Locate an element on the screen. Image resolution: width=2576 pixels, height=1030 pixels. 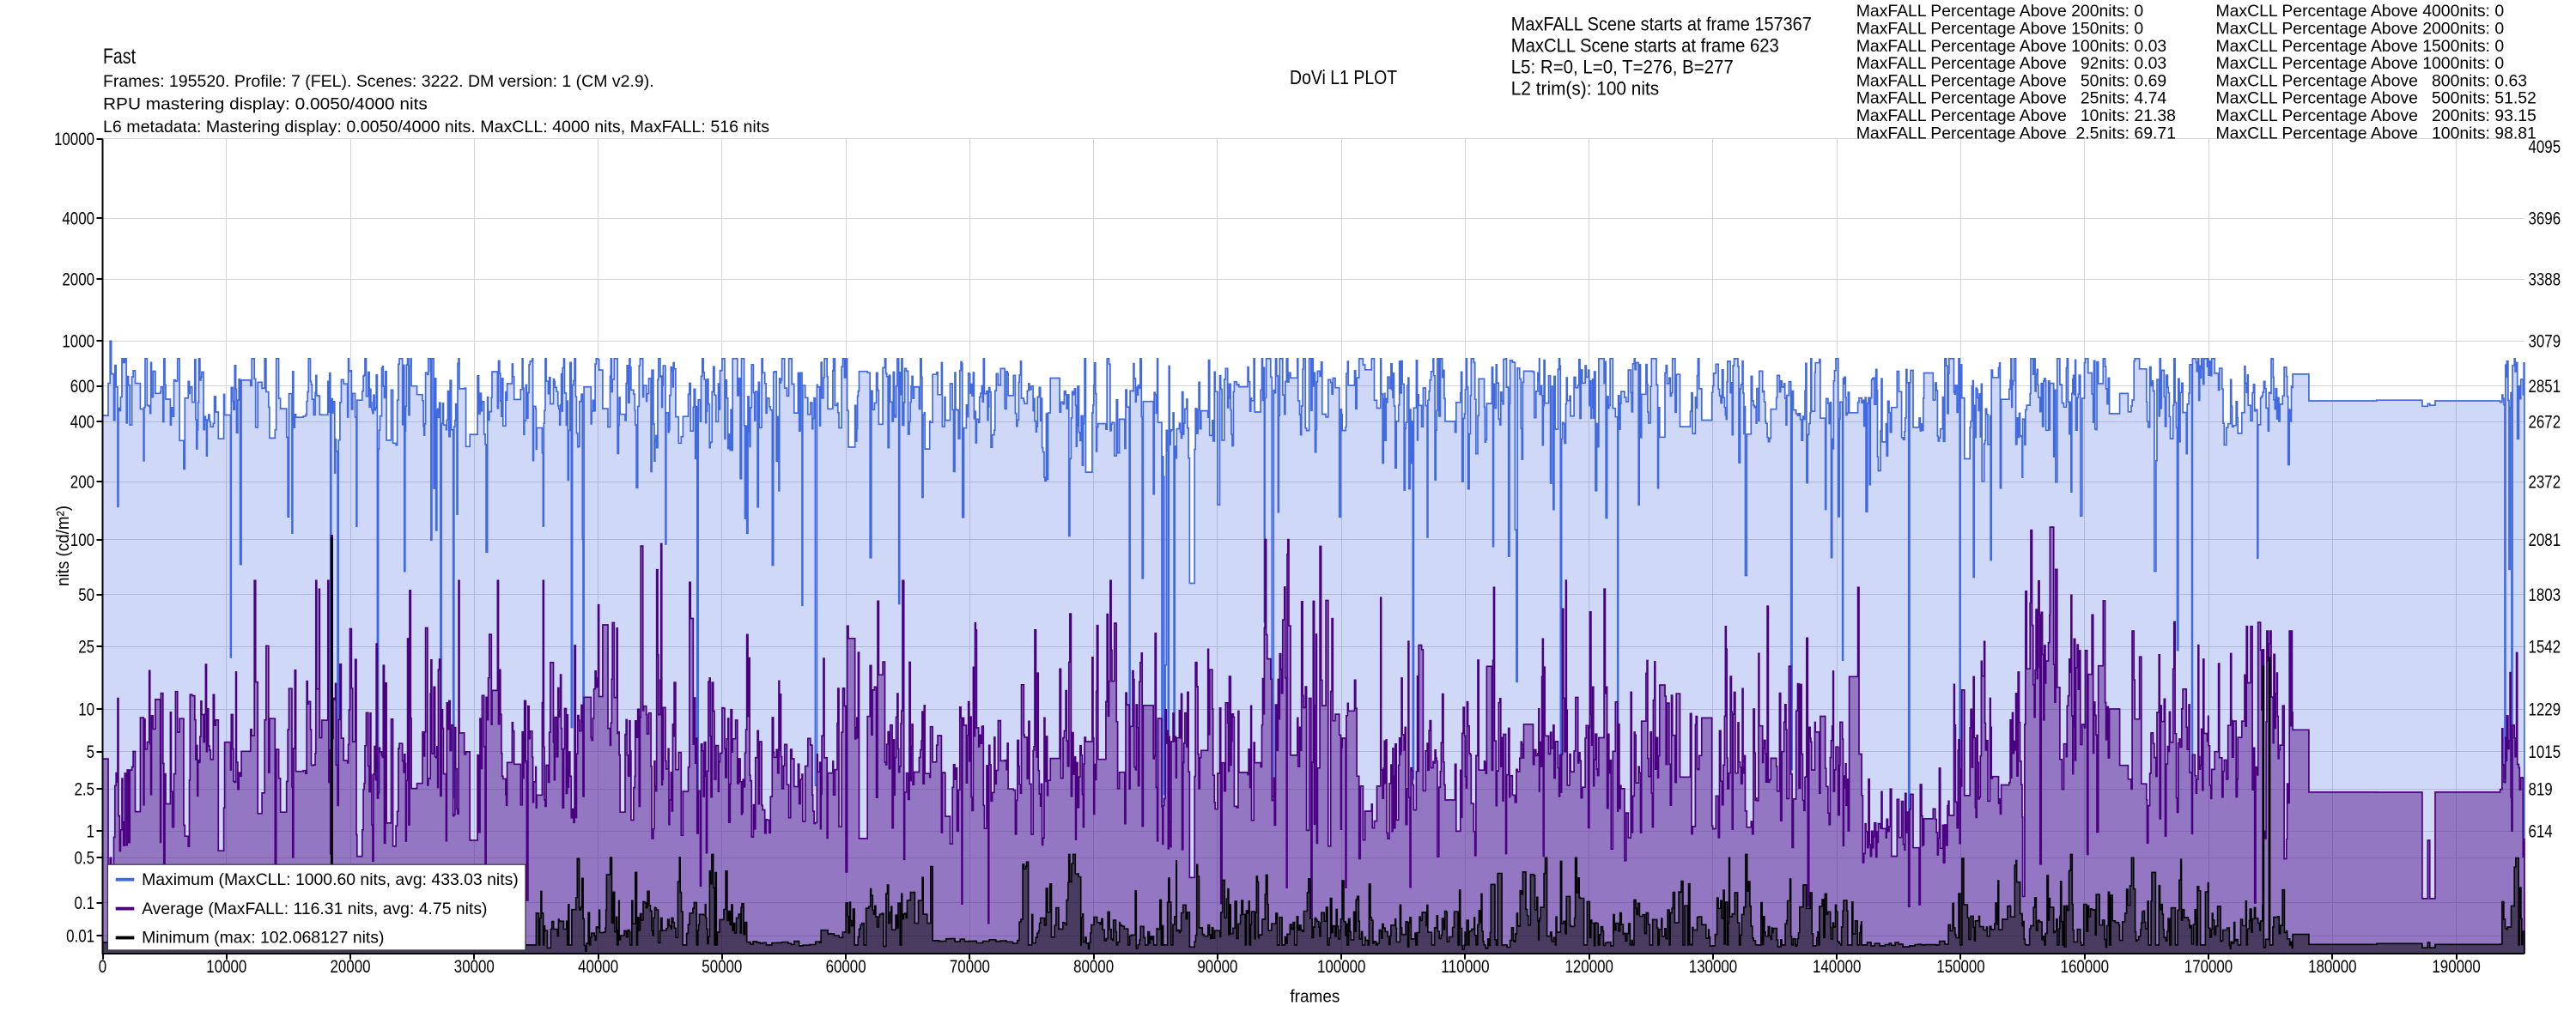
svg-text: 819 is located at coordinates (2541, 790).